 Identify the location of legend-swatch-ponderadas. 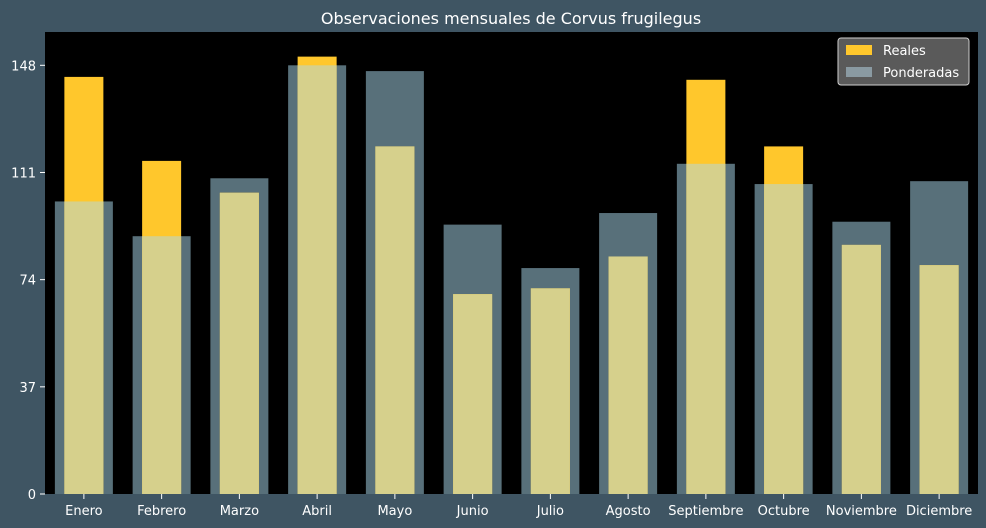
(859, 72).